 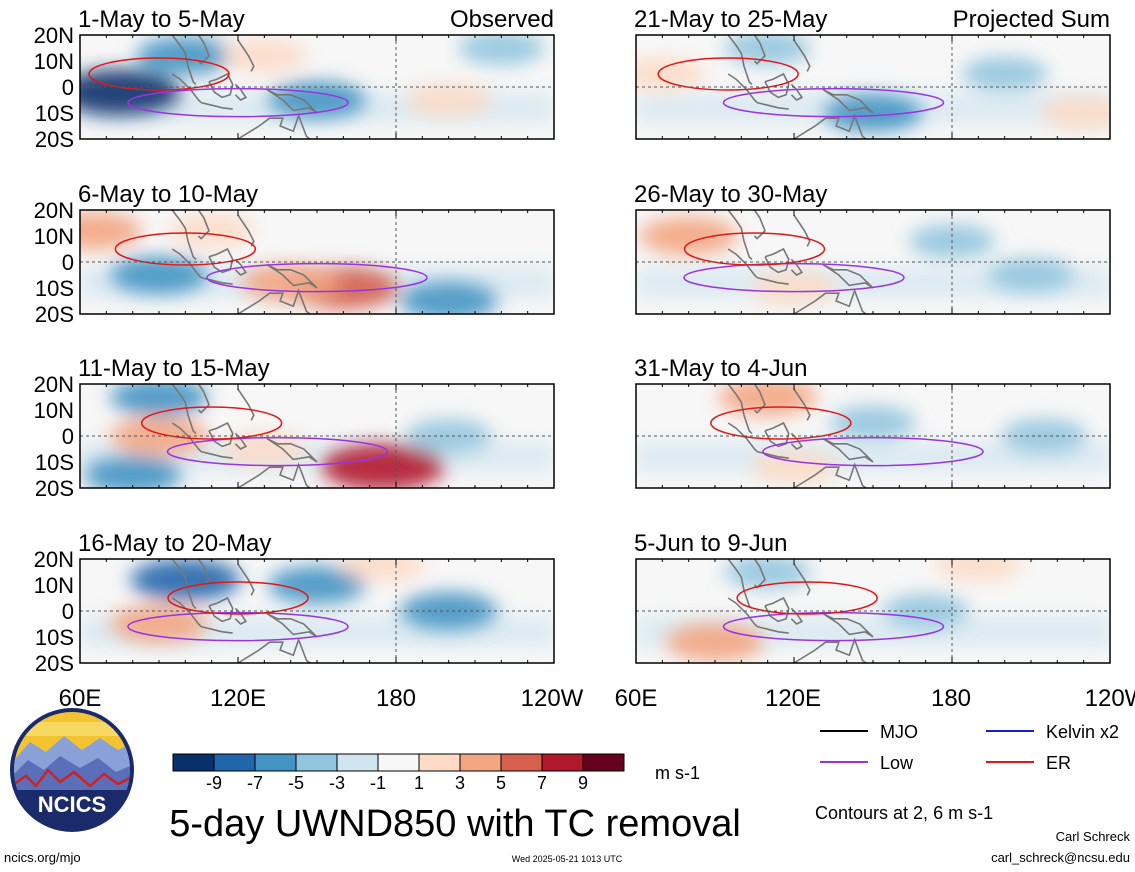 I want to click on xtick-label: 120E, so click(x=238, y=698).